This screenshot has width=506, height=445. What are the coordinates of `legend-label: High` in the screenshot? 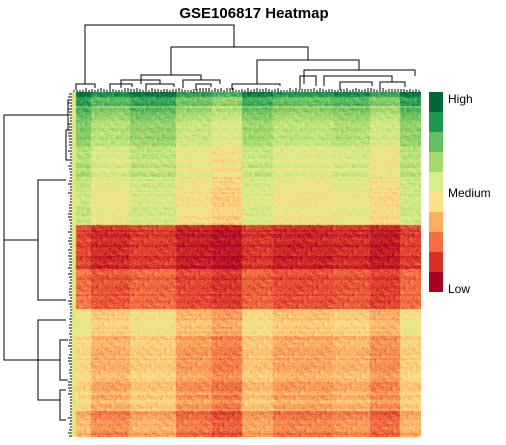 It's located at (460, 99).